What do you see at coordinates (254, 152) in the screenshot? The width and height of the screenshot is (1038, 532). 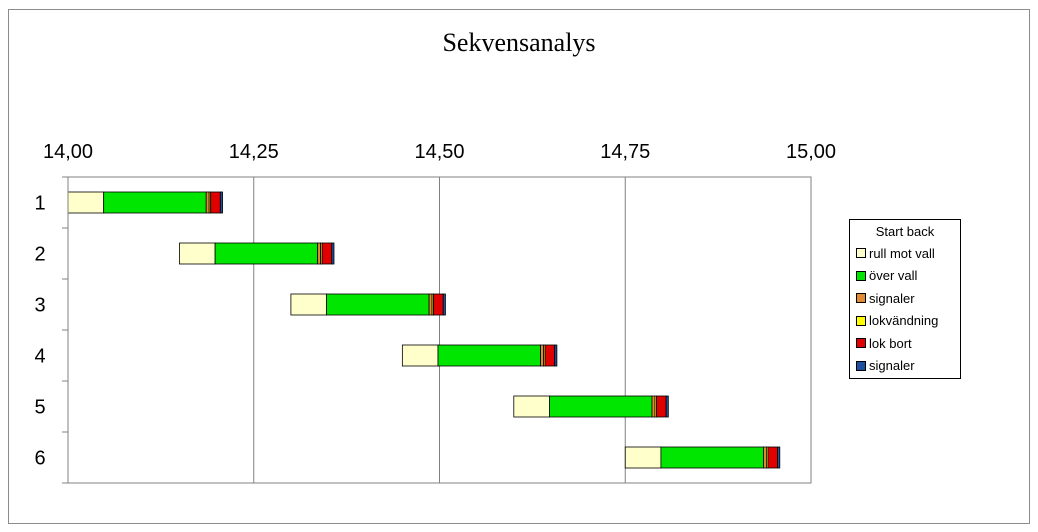 I see `x-tick-label: 14,25` at bounding box center [254, 152].